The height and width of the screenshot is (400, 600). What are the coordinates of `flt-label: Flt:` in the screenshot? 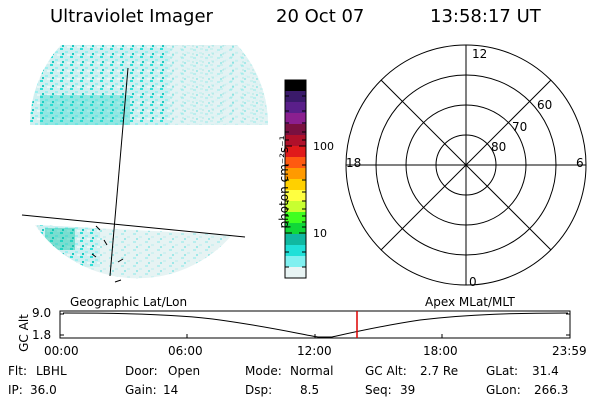 It's located at (17, 371).